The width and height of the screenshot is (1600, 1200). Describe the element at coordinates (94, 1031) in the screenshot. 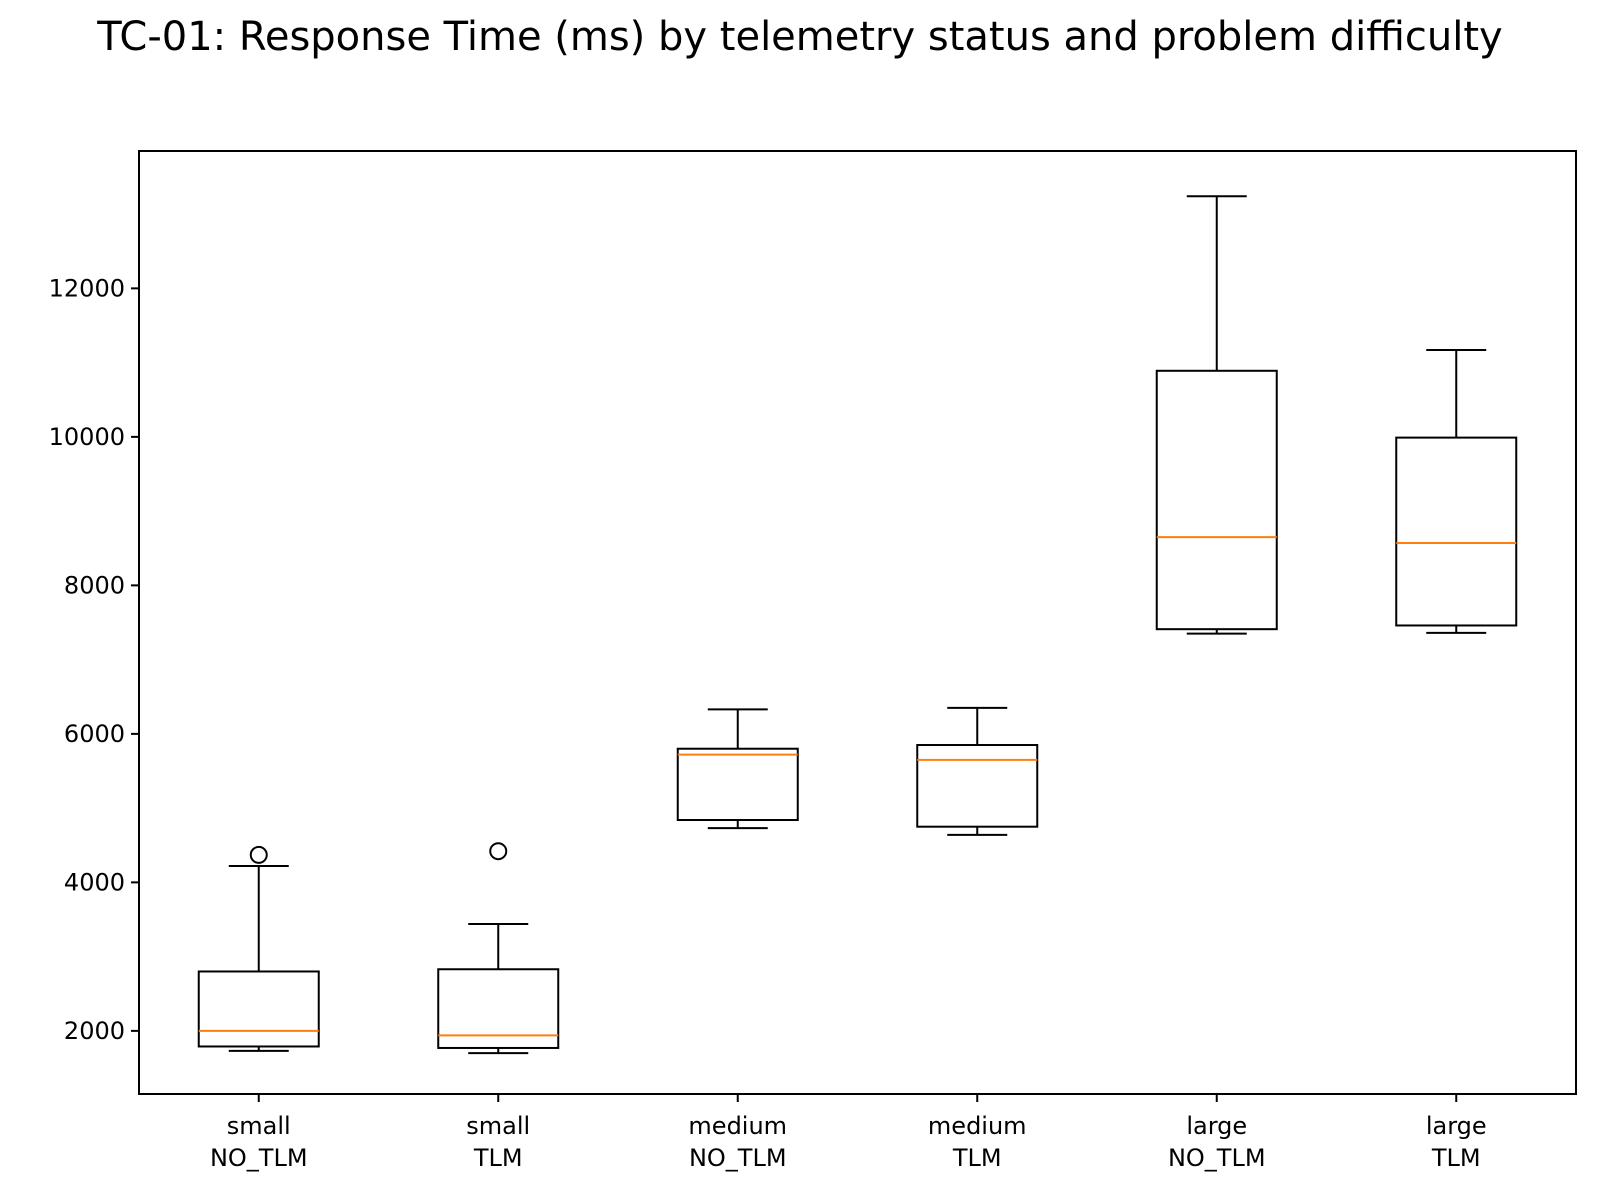

I see `y-tick-label: 2000` at that location.